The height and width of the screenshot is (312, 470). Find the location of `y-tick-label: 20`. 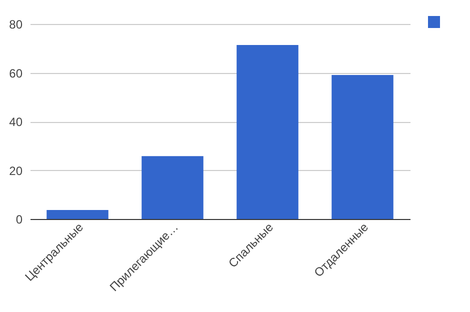

y-tick-label: 20 is located at coordinates (16, 171).